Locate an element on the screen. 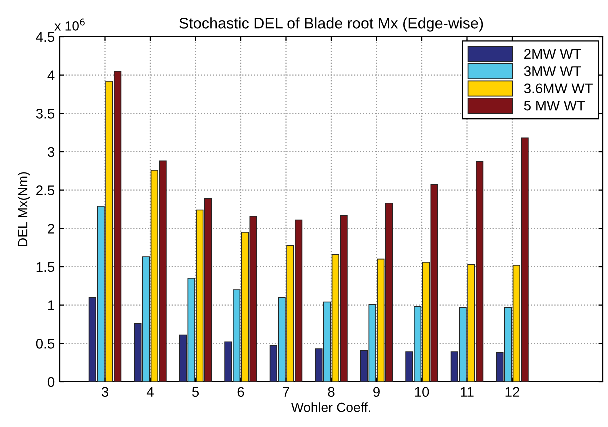 The image size is (608, 427). legend-label: 5 MW WT is located at coordinates (555, 106).